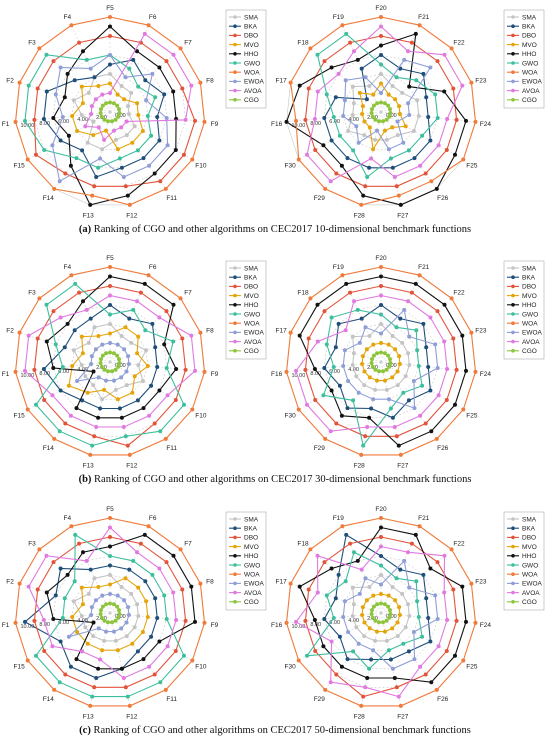 The image size is (550, 740). What do you see at coordinates (459, 293) in the screenshot?
I see `axis-label-F22: F22` at bounding box center [459, 293].